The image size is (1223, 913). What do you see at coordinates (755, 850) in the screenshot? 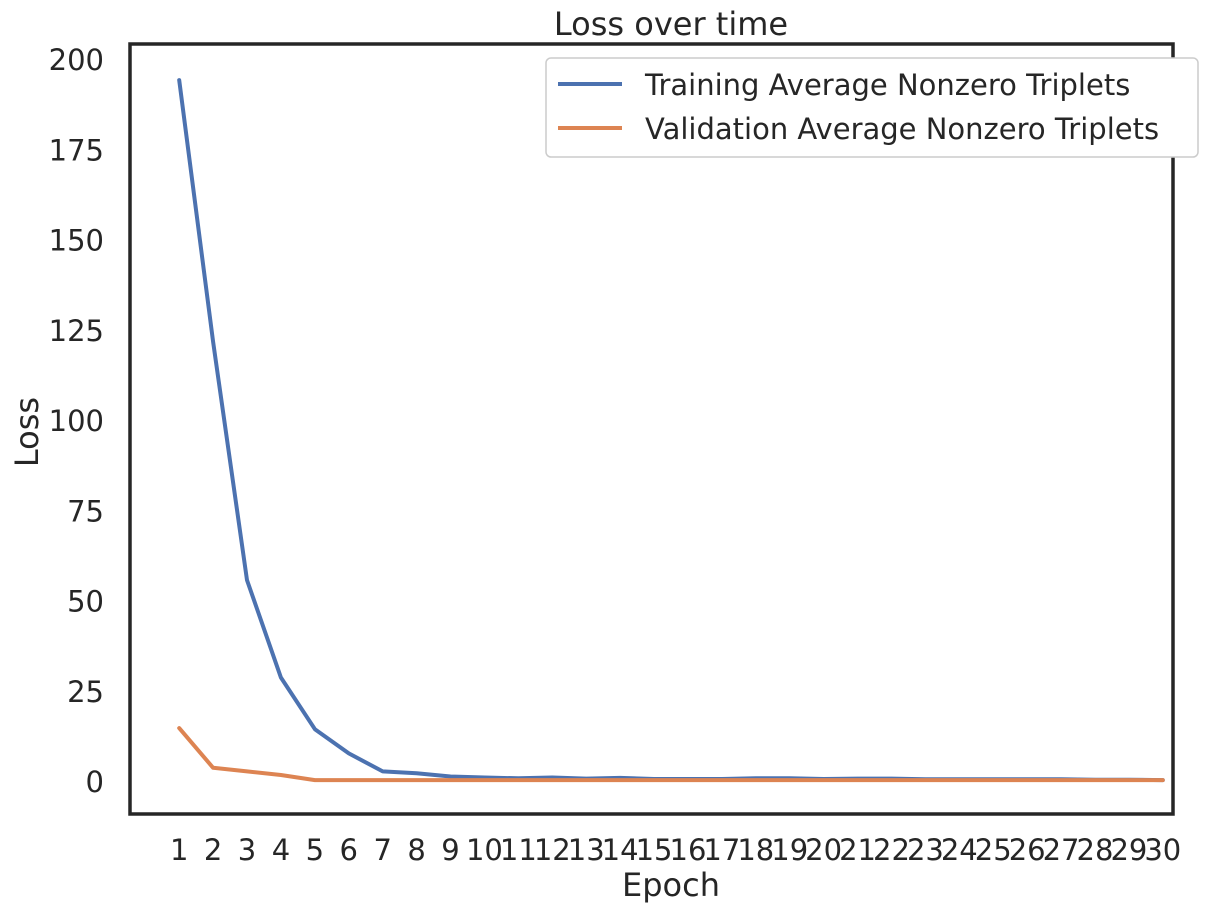
I see `x-tick-label: 18` at bounding box center [755, 850].